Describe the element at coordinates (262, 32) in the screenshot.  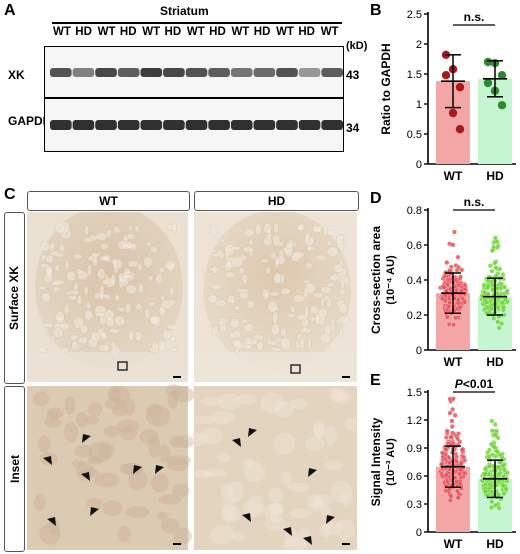
I see `blot-lane-10: HD` at that location.